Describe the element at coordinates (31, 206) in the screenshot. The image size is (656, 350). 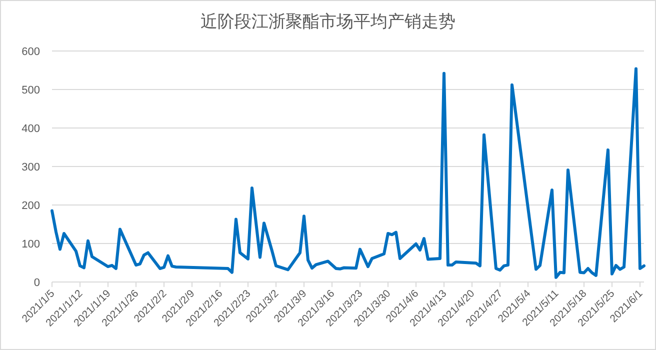
I see `y-tick-label: 200` at that location.